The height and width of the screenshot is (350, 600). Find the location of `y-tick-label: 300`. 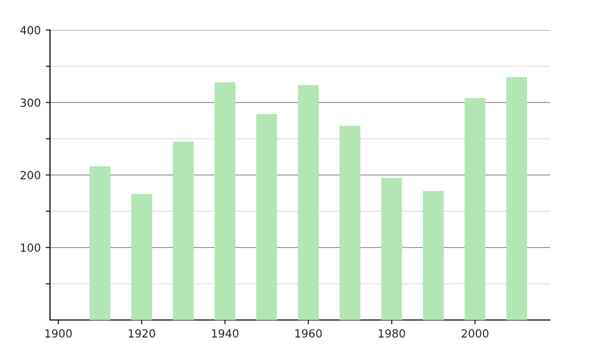

y-tick-label: 300 is located at coordinates (30, 102).